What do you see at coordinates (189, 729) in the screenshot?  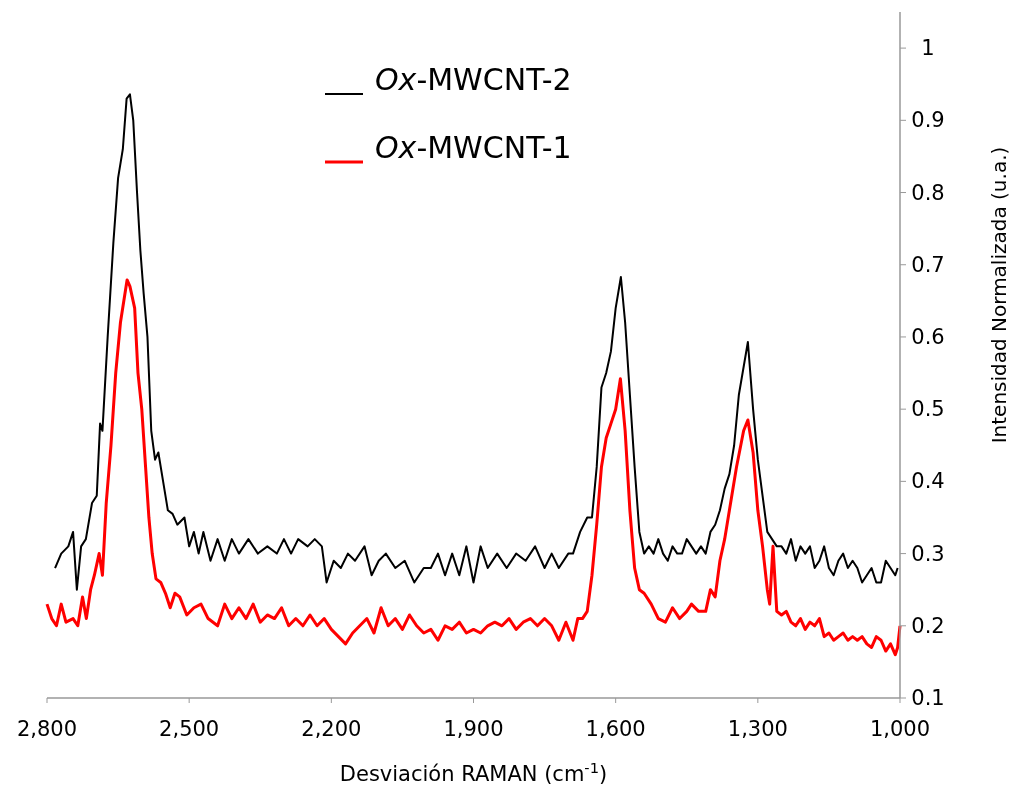 I see `x-tick-label: 2,500` at bounding box center [189, 729].